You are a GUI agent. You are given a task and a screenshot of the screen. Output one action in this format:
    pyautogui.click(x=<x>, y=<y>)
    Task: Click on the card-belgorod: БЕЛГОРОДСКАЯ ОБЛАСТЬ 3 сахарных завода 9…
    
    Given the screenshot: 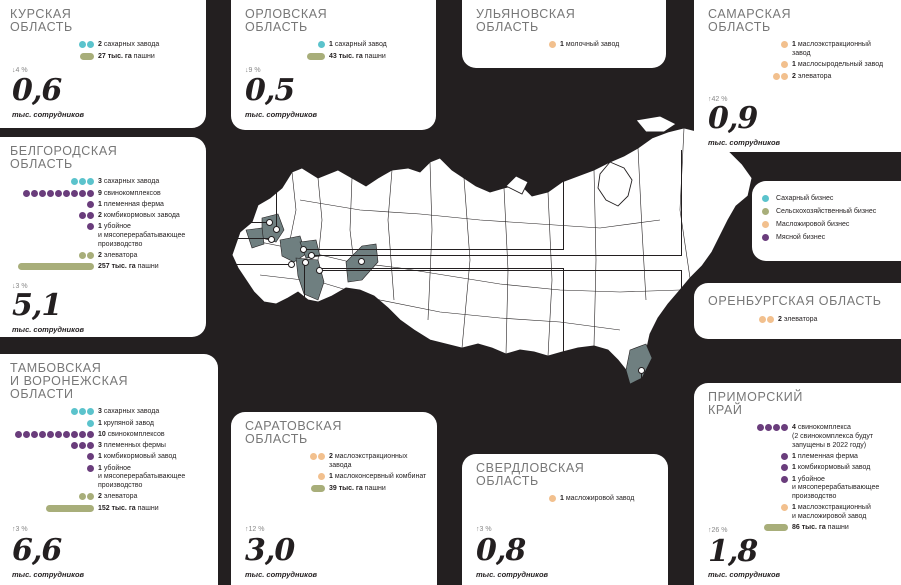 What is the action you would take?
    pyautogui.click(x=103, y=237)
    